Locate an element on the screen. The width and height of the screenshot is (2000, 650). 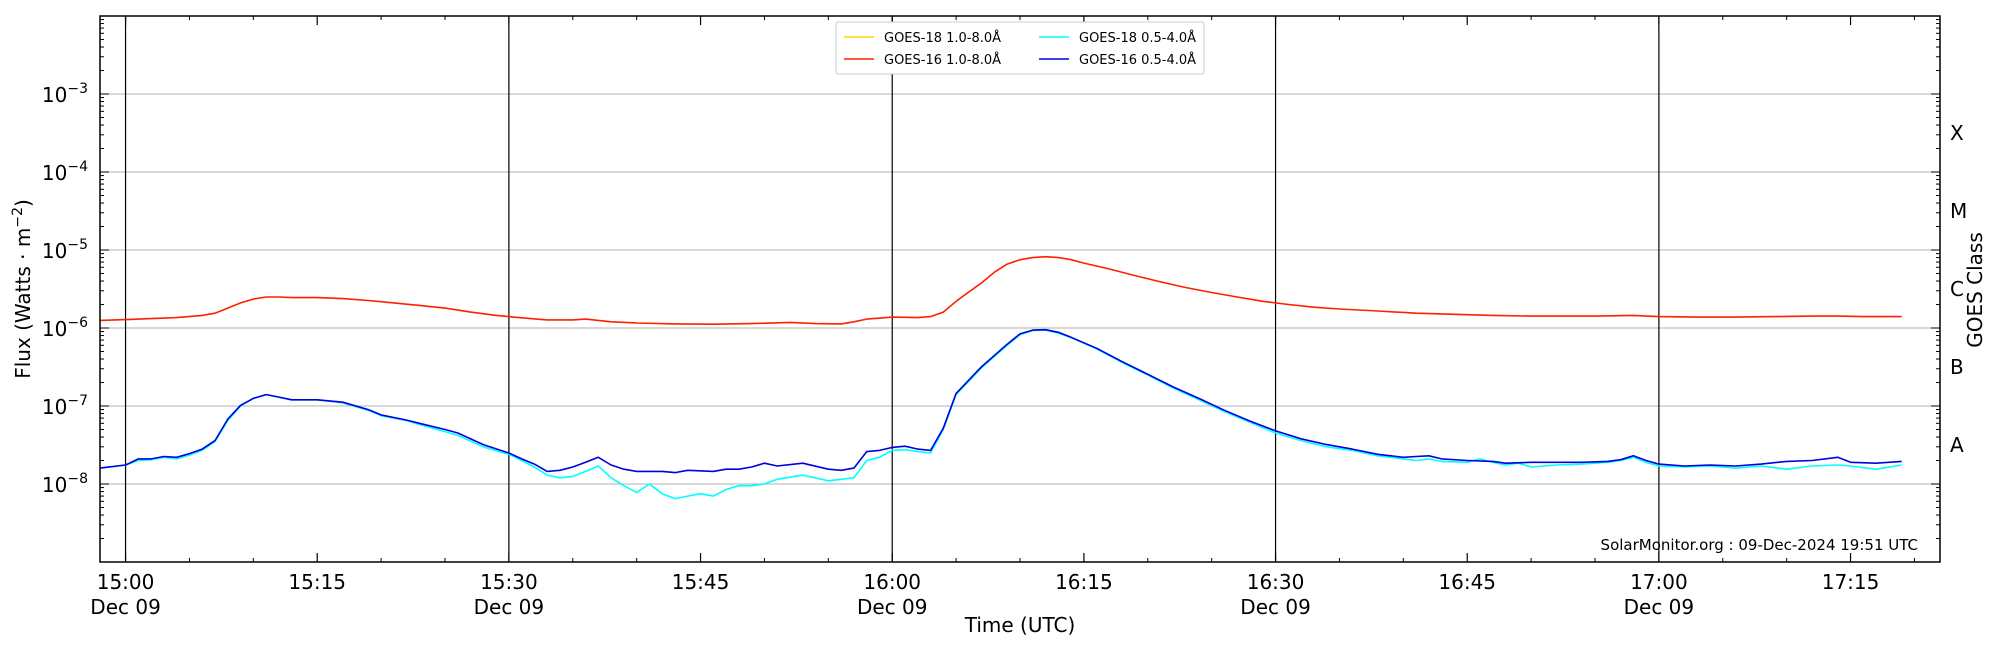
y-tick-label: 10⁻⁷ is located at coordinates (65, 406).